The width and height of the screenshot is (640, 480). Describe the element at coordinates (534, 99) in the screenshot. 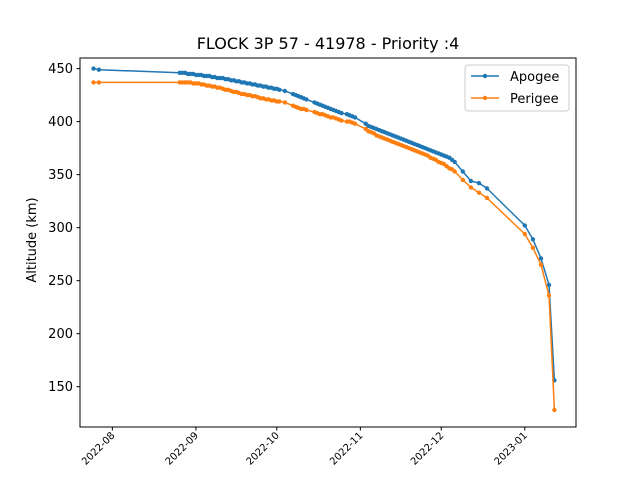

I see `legend-label: Perigee` at that location.